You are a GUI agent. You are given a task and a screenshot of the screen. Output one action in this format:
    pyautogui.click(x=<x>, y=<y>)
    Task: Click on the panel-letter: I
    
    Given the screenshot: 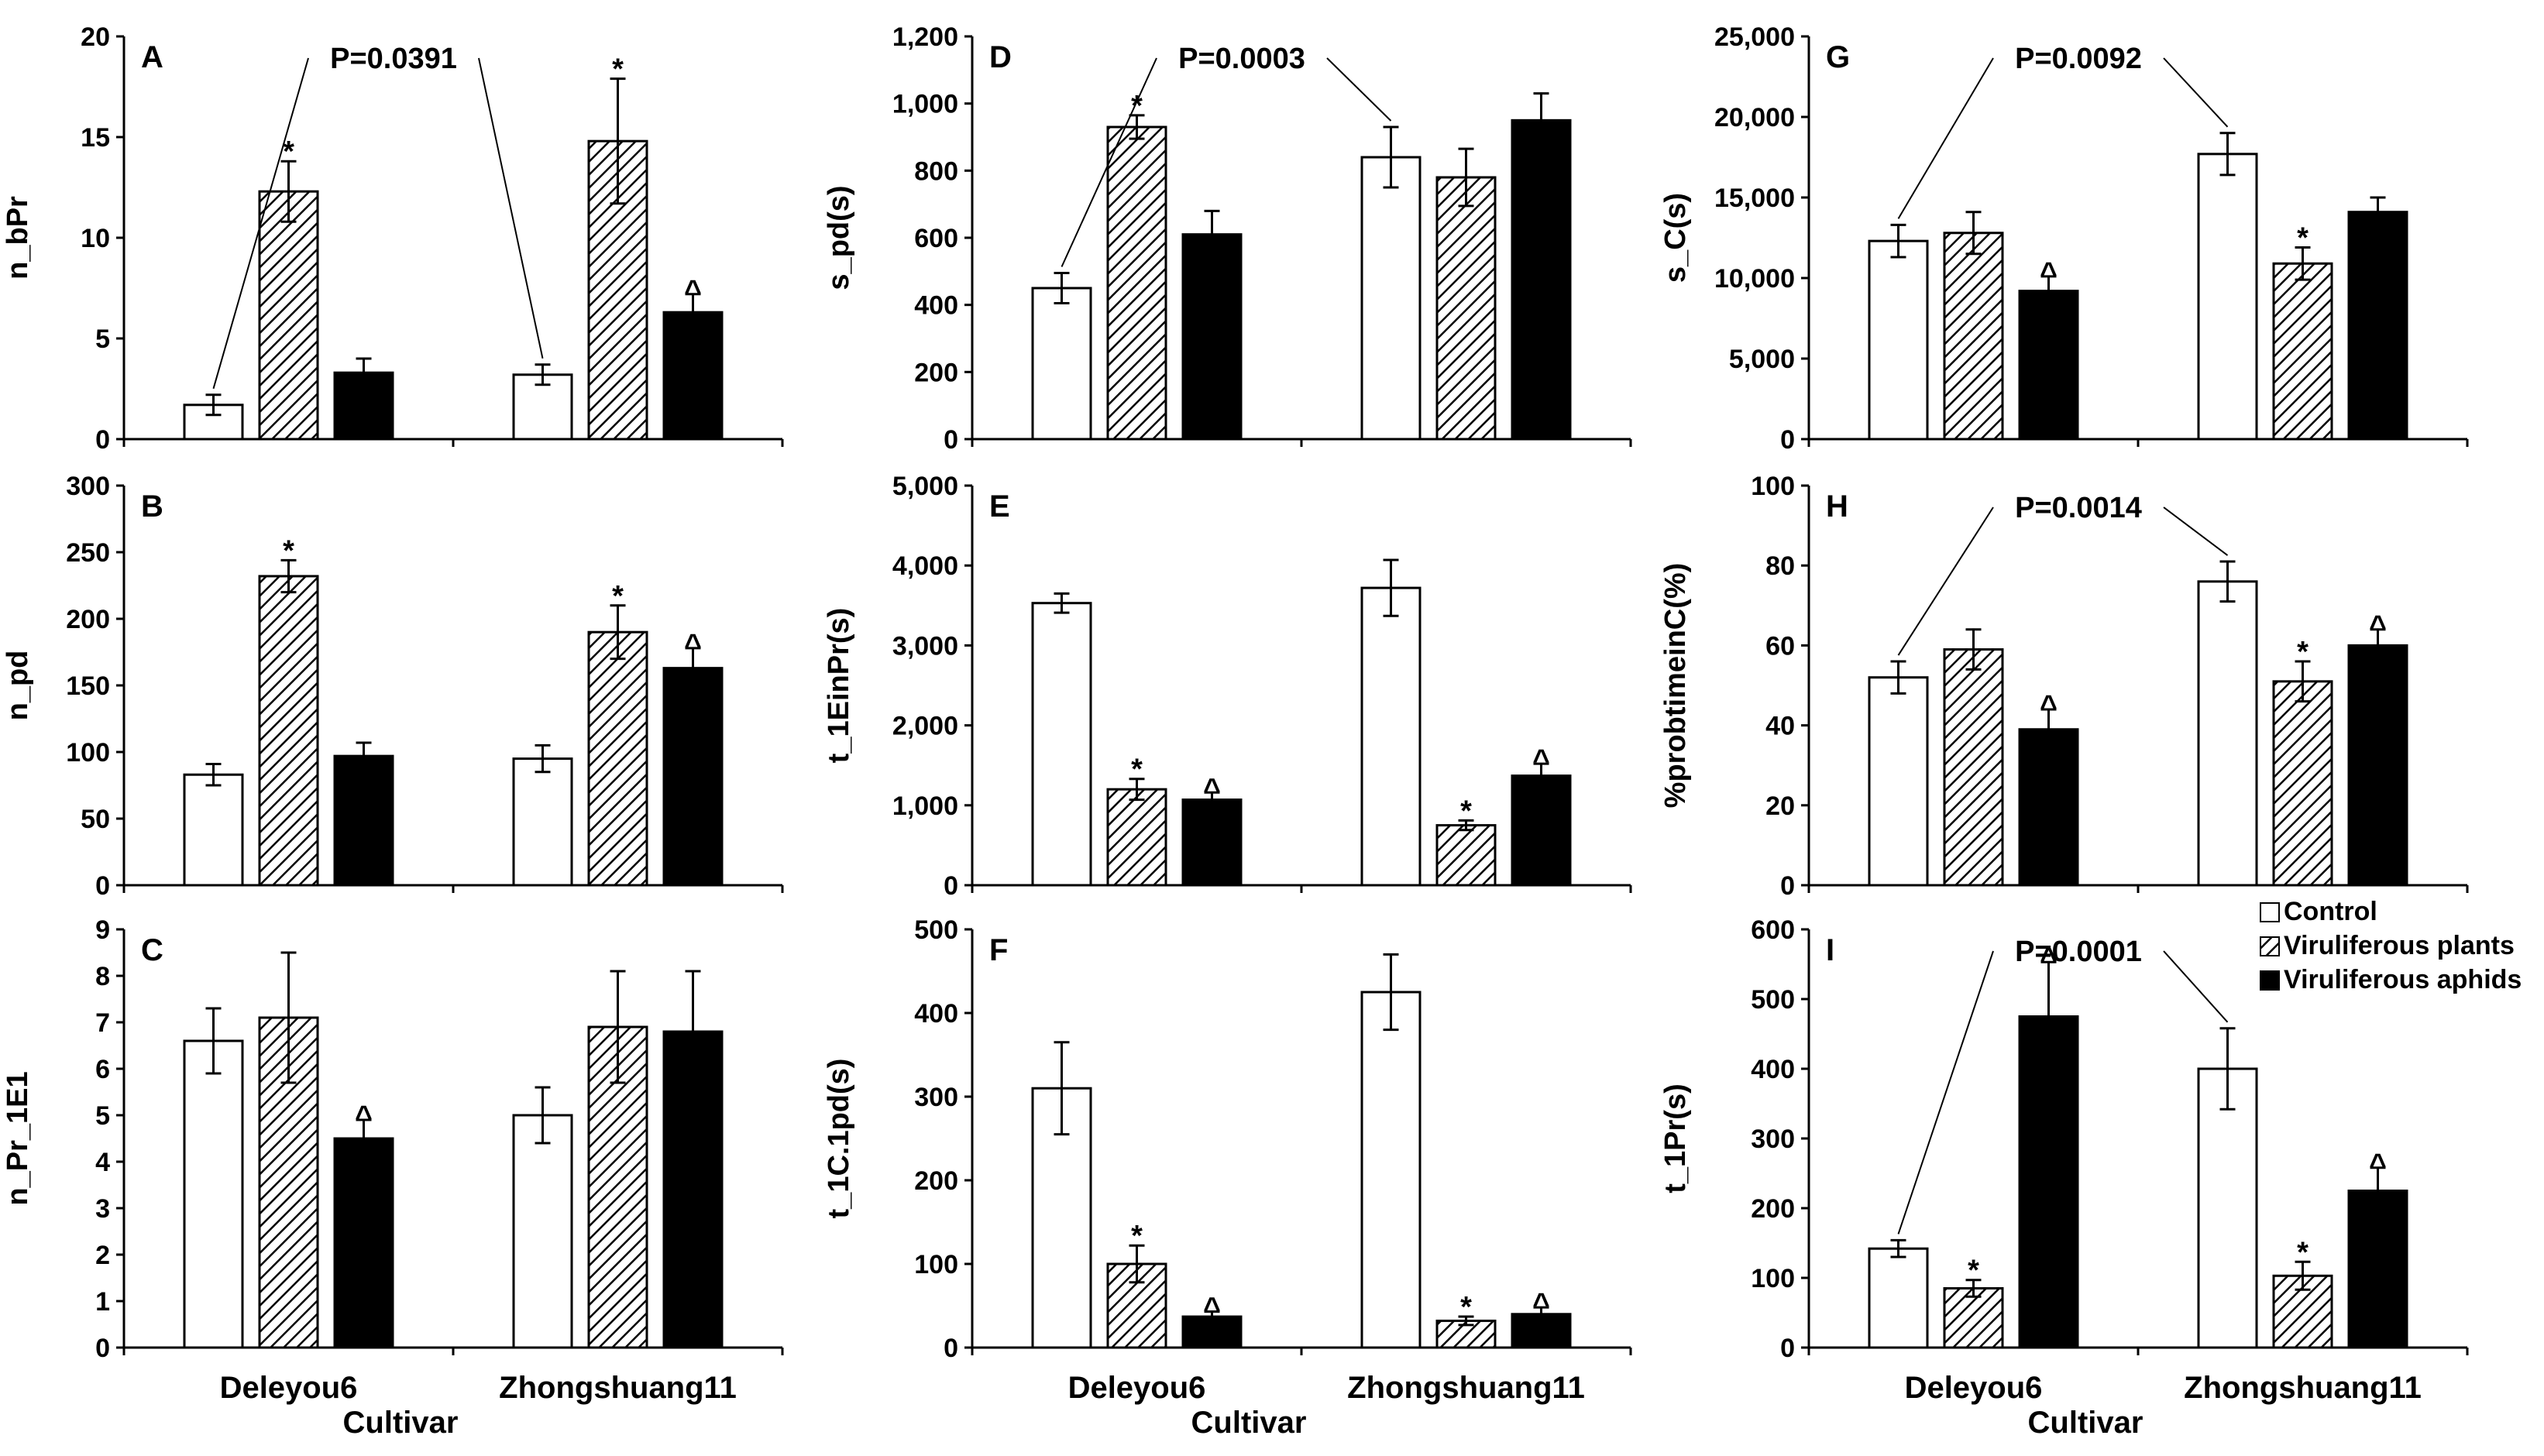 What is the action you would take?
    pyautogui.click(x=1830, y=950)
    